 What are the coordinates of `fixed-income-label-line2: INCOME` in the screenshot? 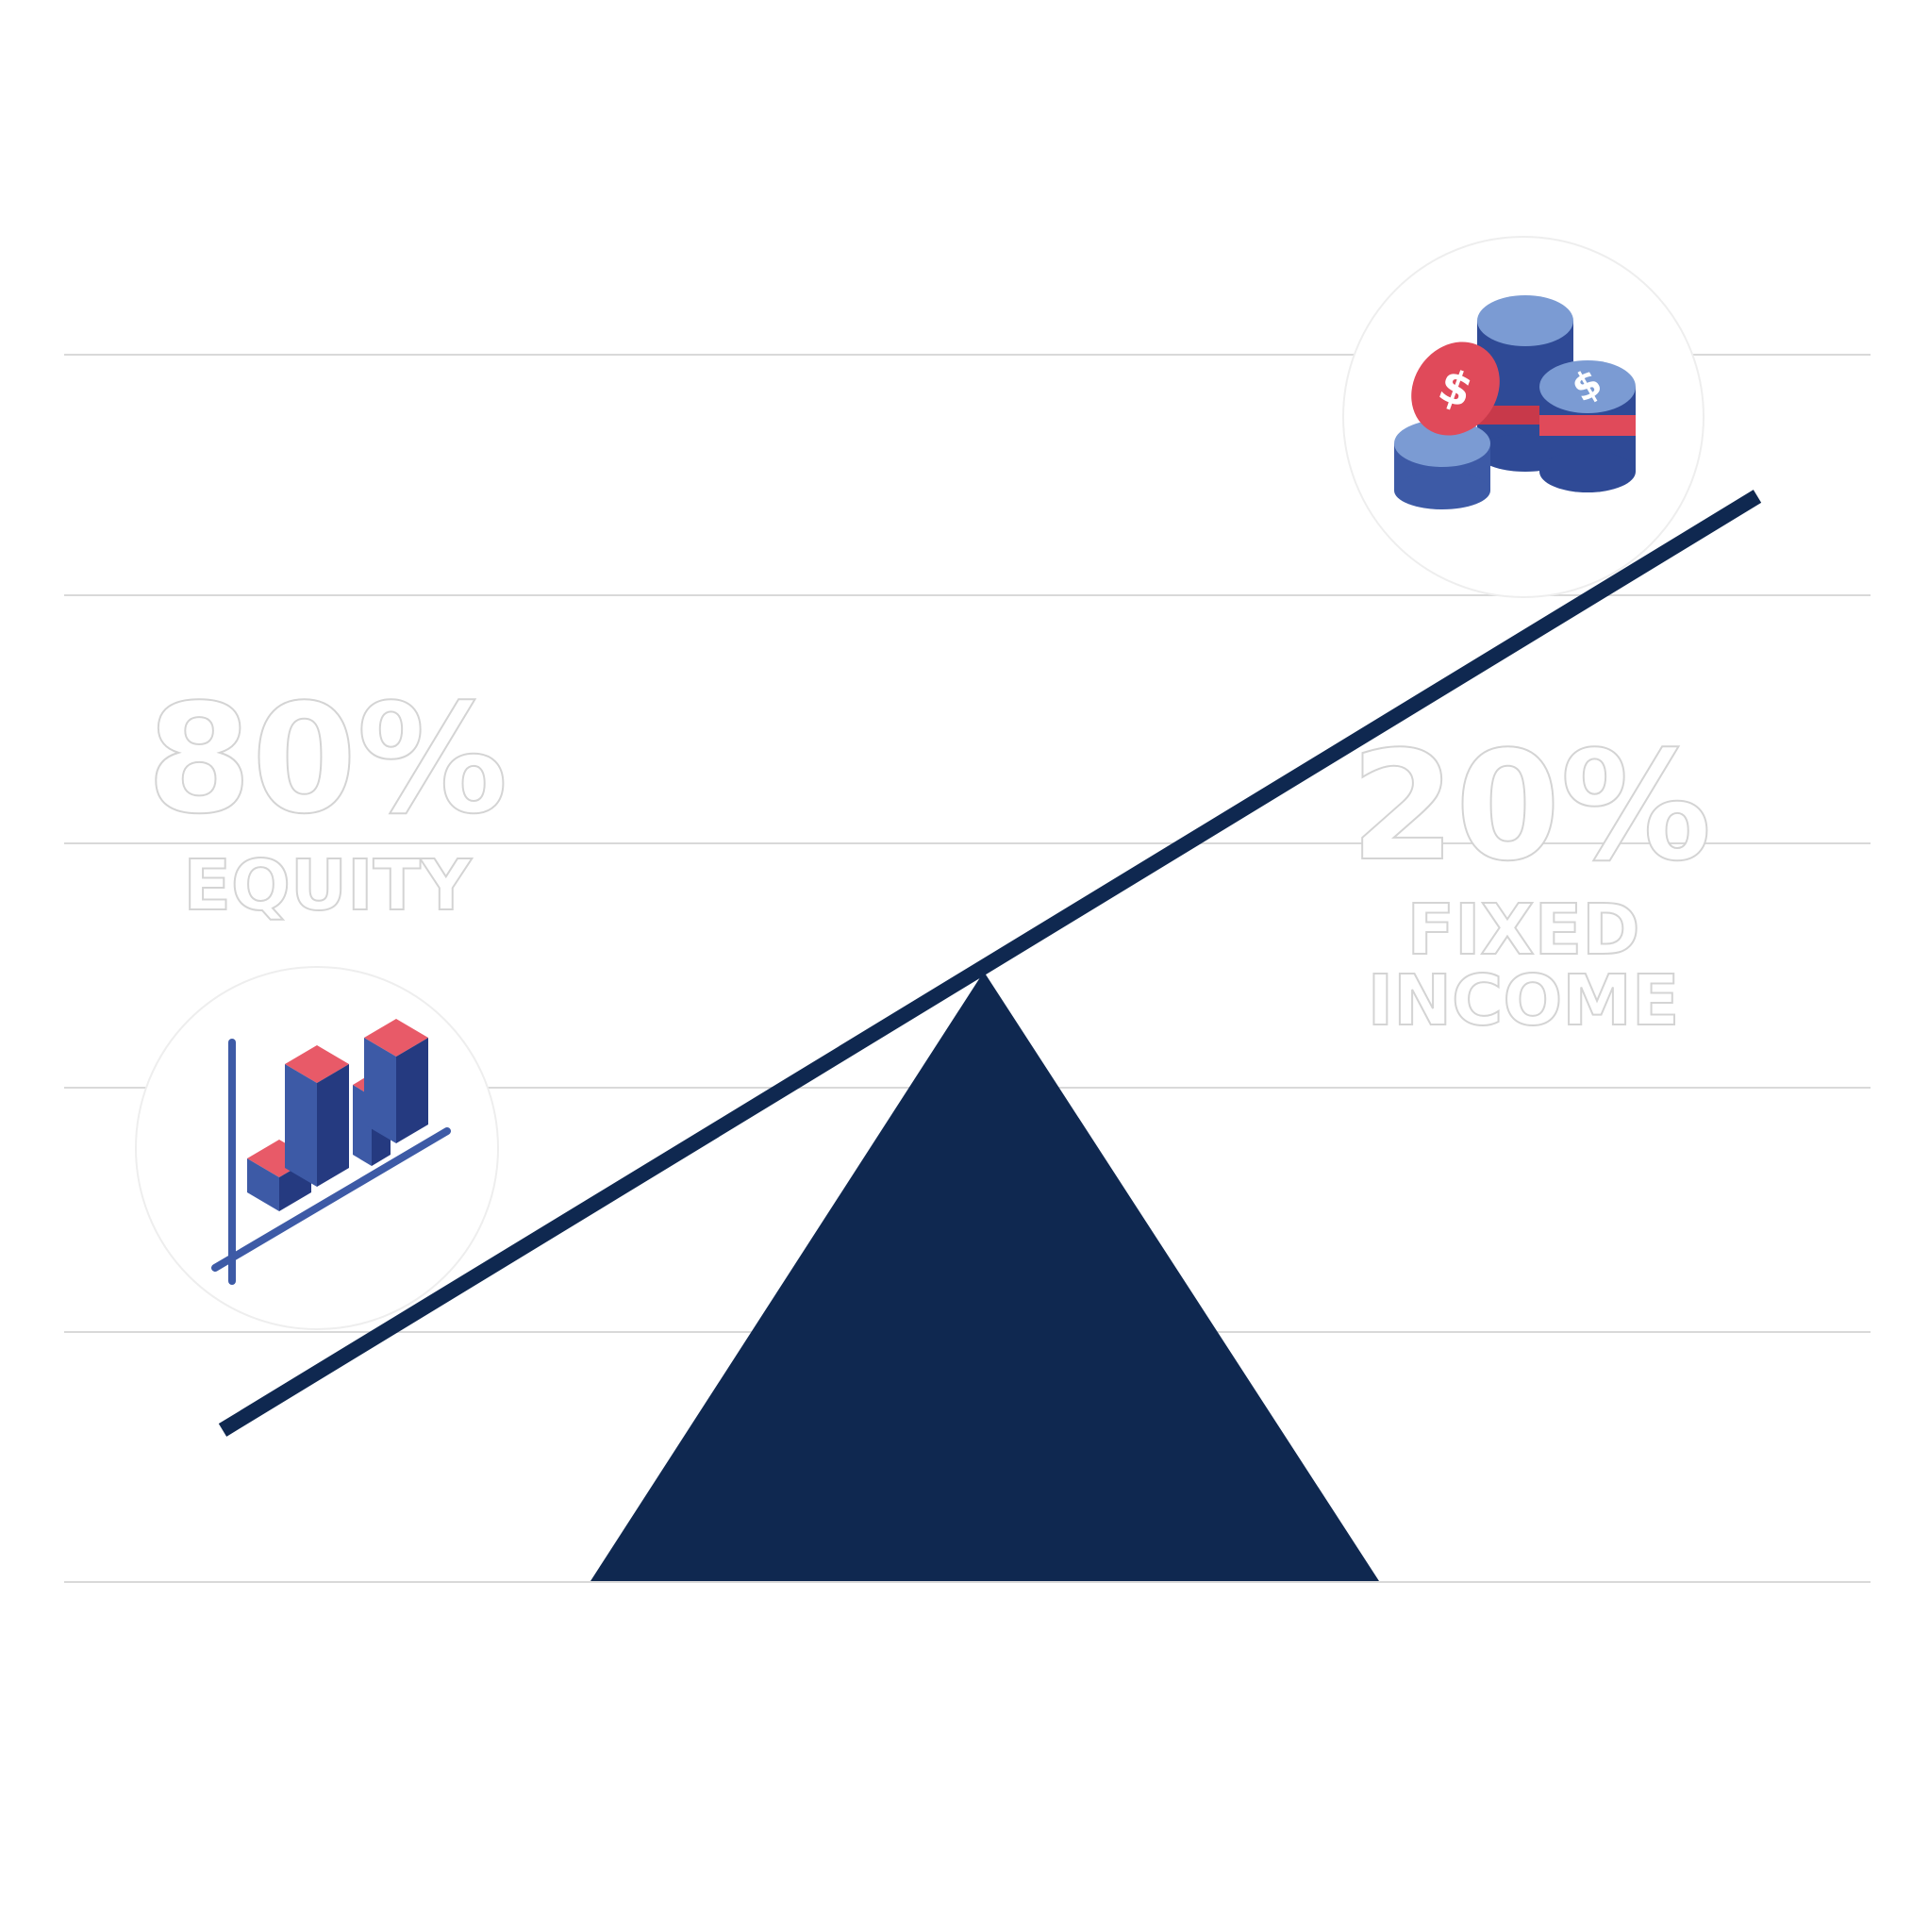 It's located at (1524, 1001).